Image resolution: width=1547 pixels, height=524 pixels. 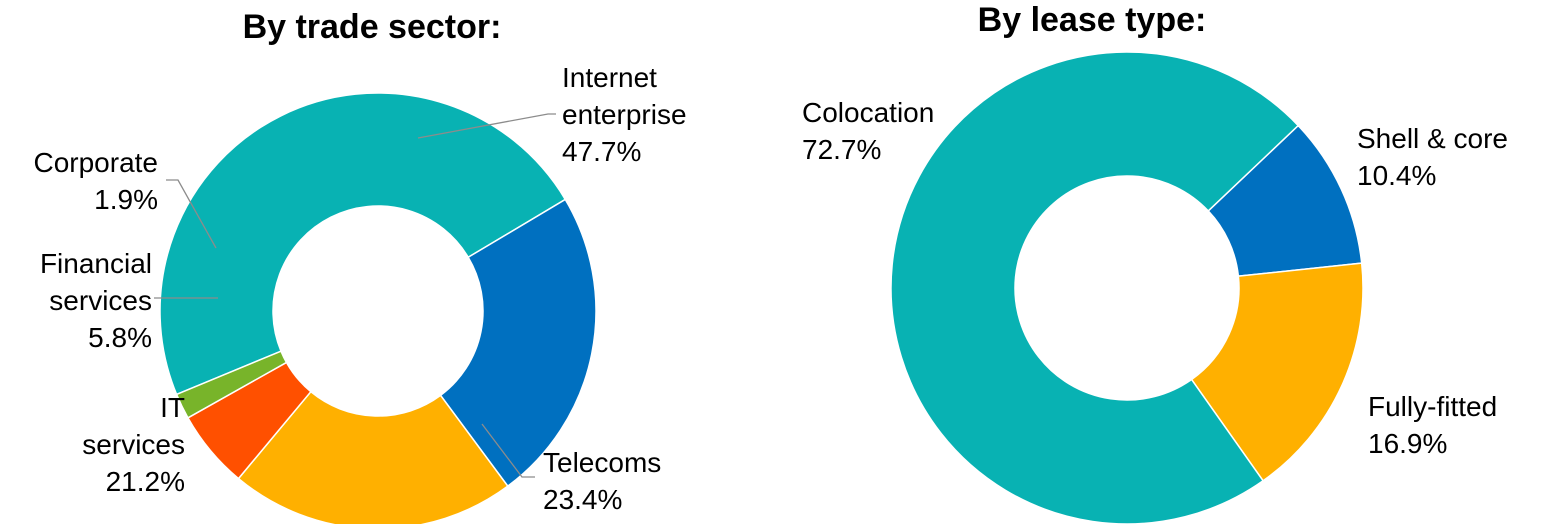 I want to click on data-label-financial-services: Financial services 5.8%, so click(x=96, y=300).